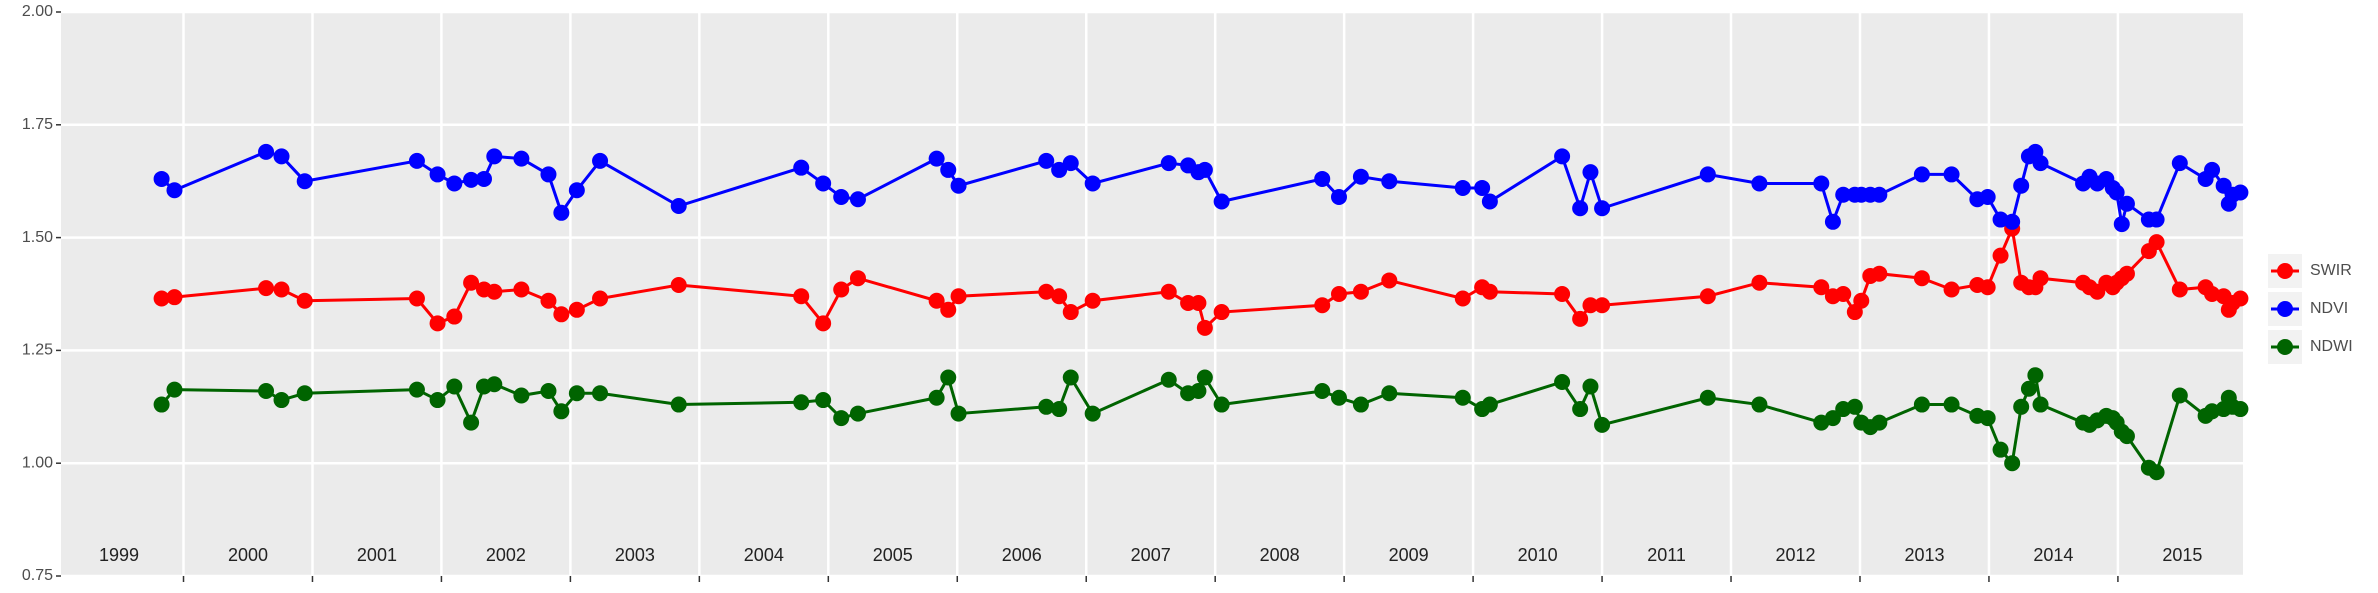  I want to click on x-tick-label: 2015, so click(2182, 555).